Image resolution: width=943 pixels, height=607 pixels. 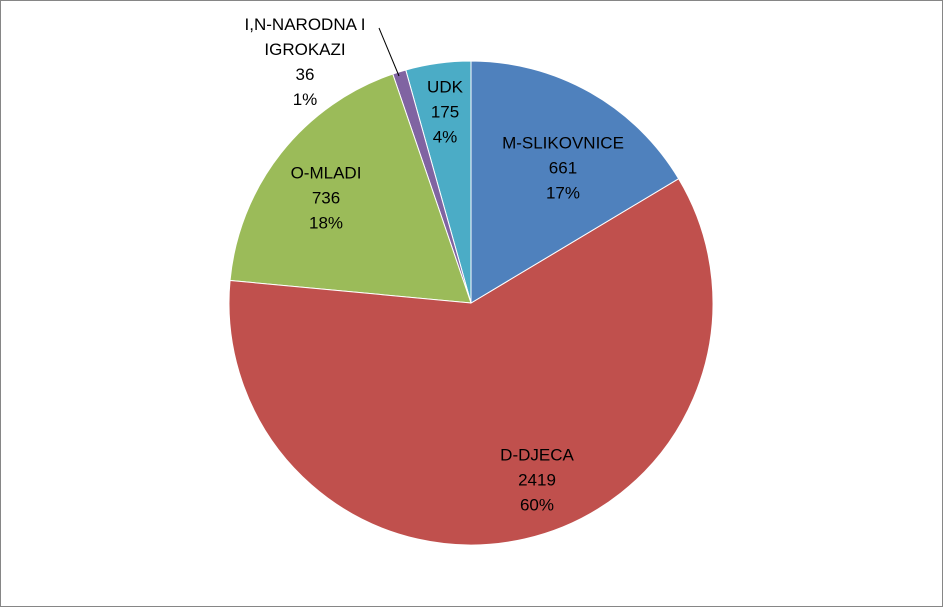 What do you see at coordinates (326, 223) in the screenshot?
I see `percent-label: 18%` at bounding box center [326, 223].